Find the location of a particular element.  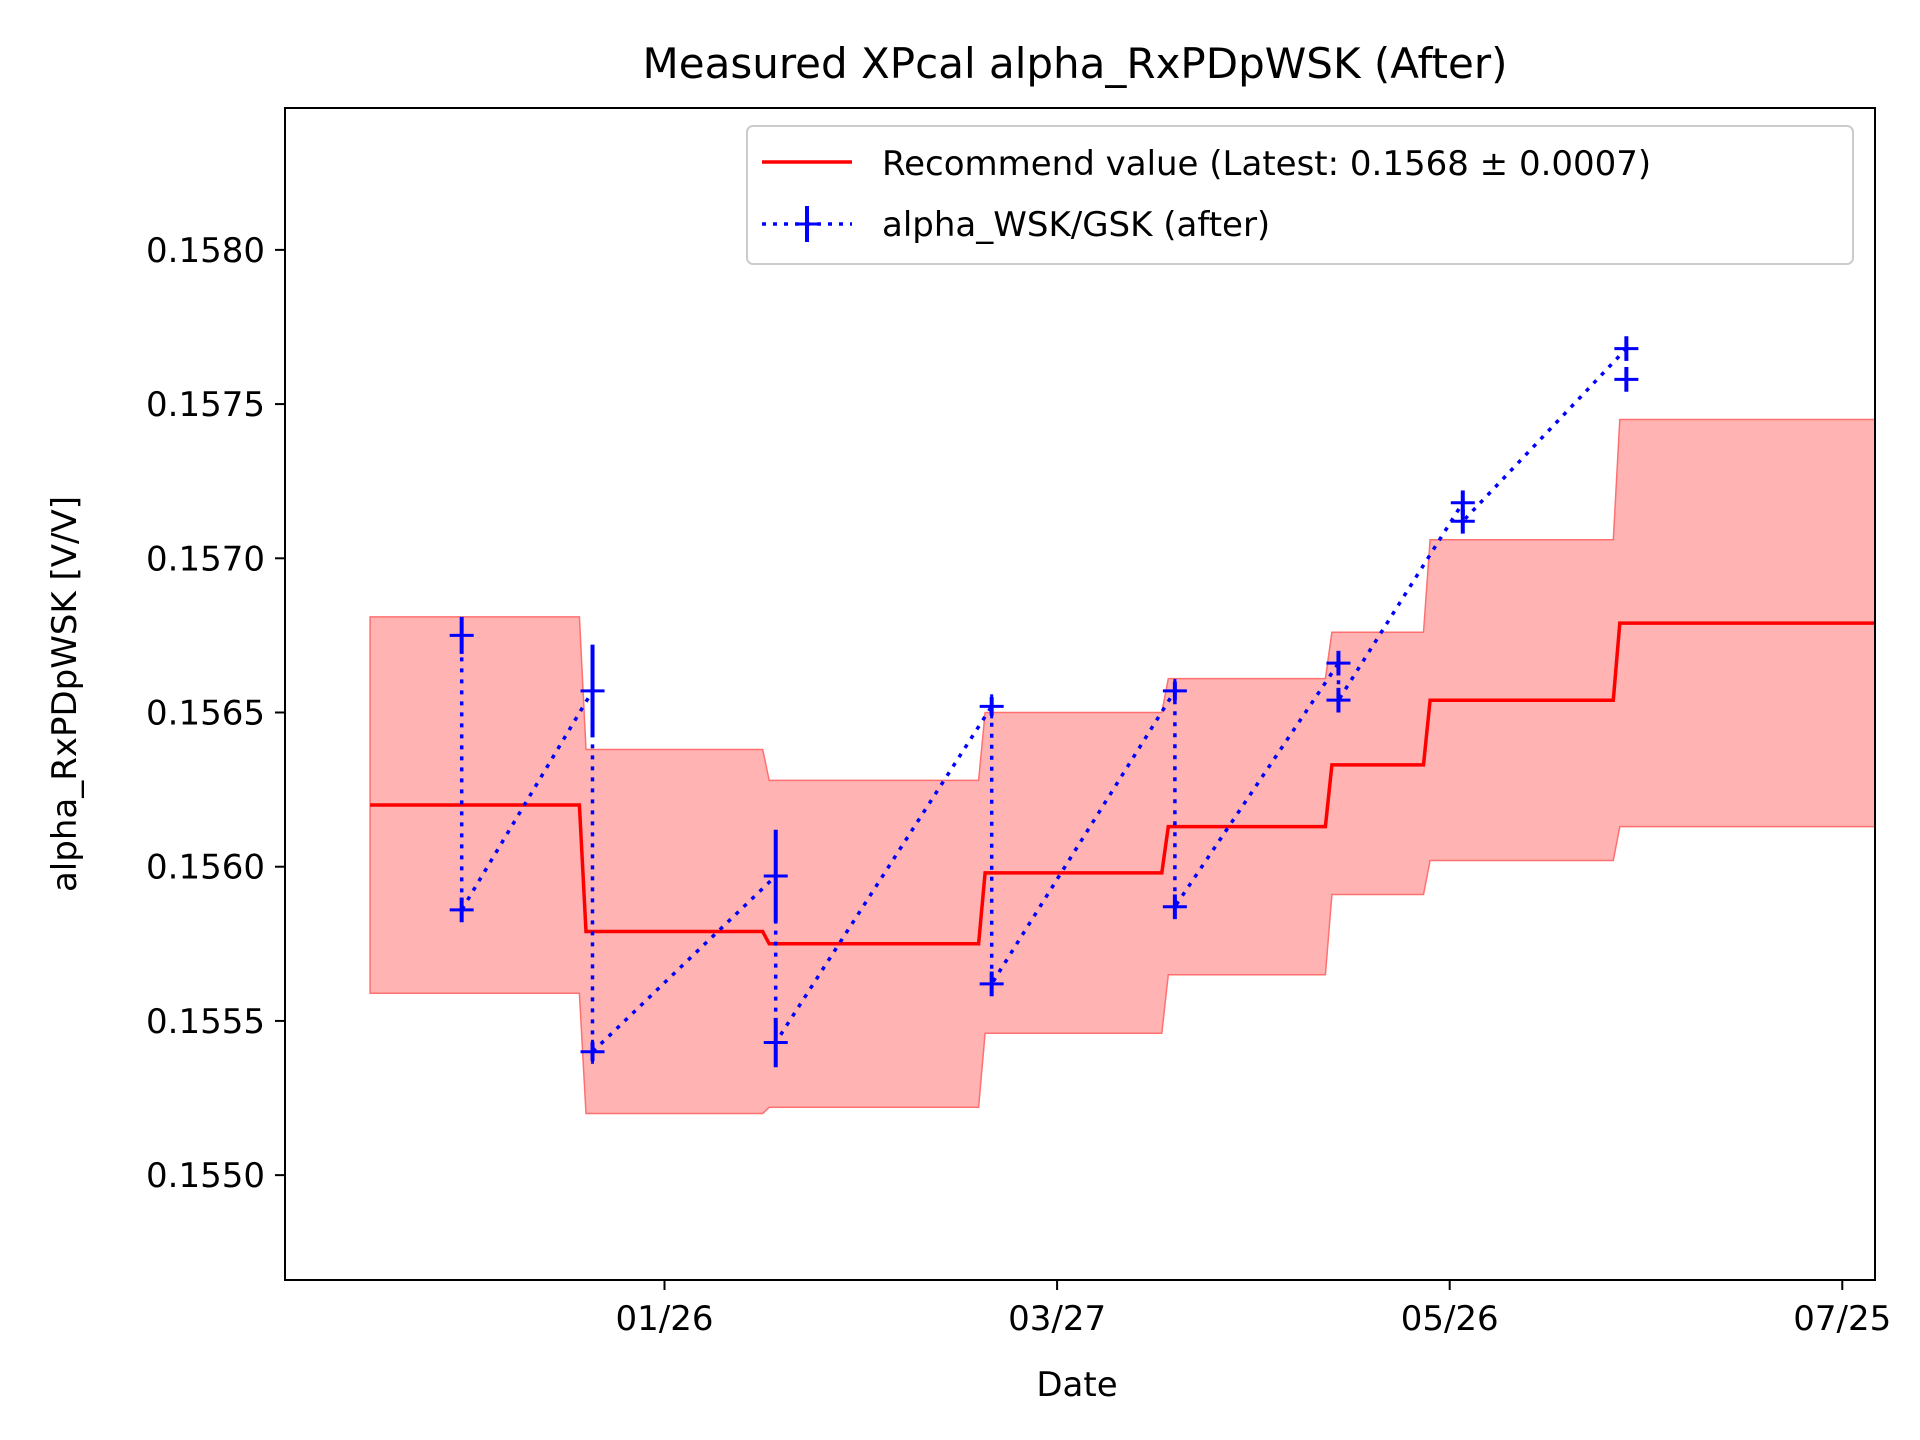

y-tick-label-5: 0.1575 is located at coordinates (205, 405).